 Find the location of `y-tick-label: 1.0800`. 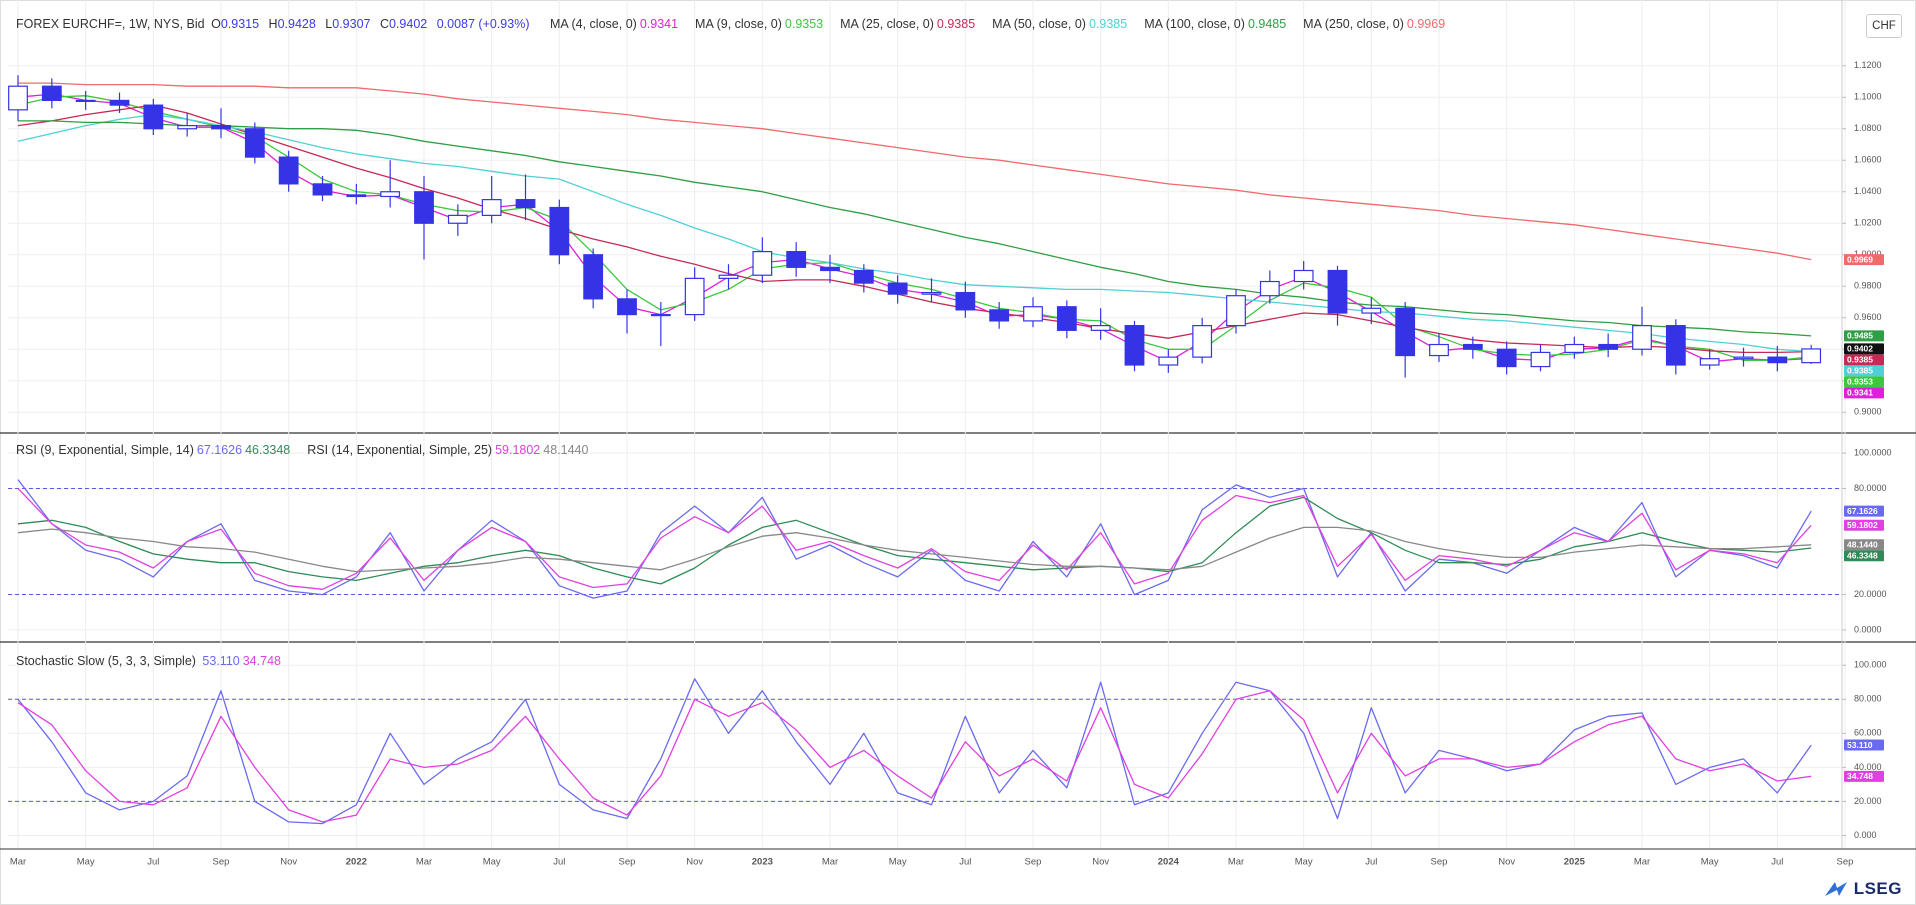

y-tick-label: 1.0800 is located at coordinates (1868, 128).